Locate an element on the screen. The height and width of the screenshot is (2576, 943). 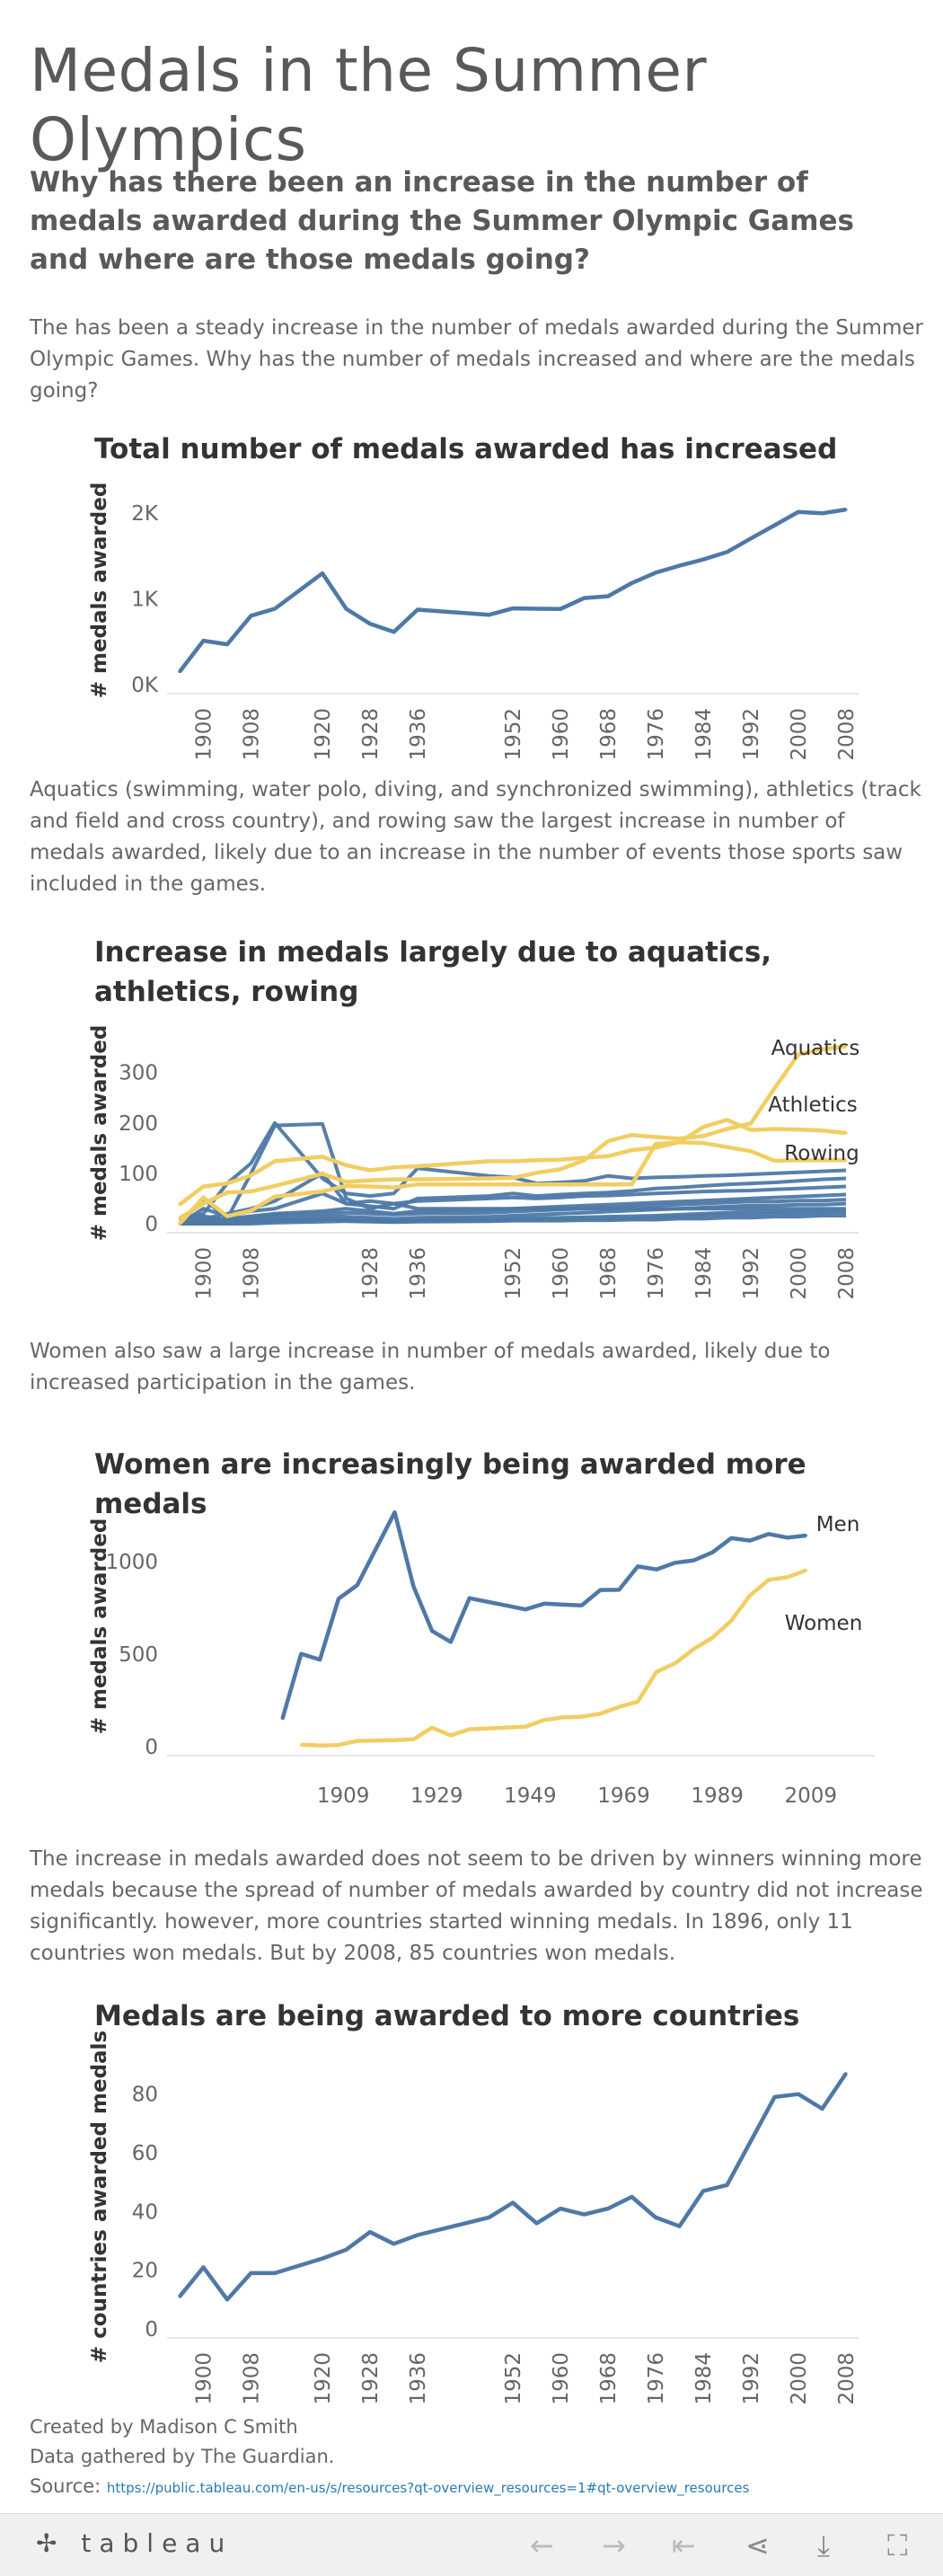
x-tick-label-7: 1976 is located at coordinates (656, 1273).